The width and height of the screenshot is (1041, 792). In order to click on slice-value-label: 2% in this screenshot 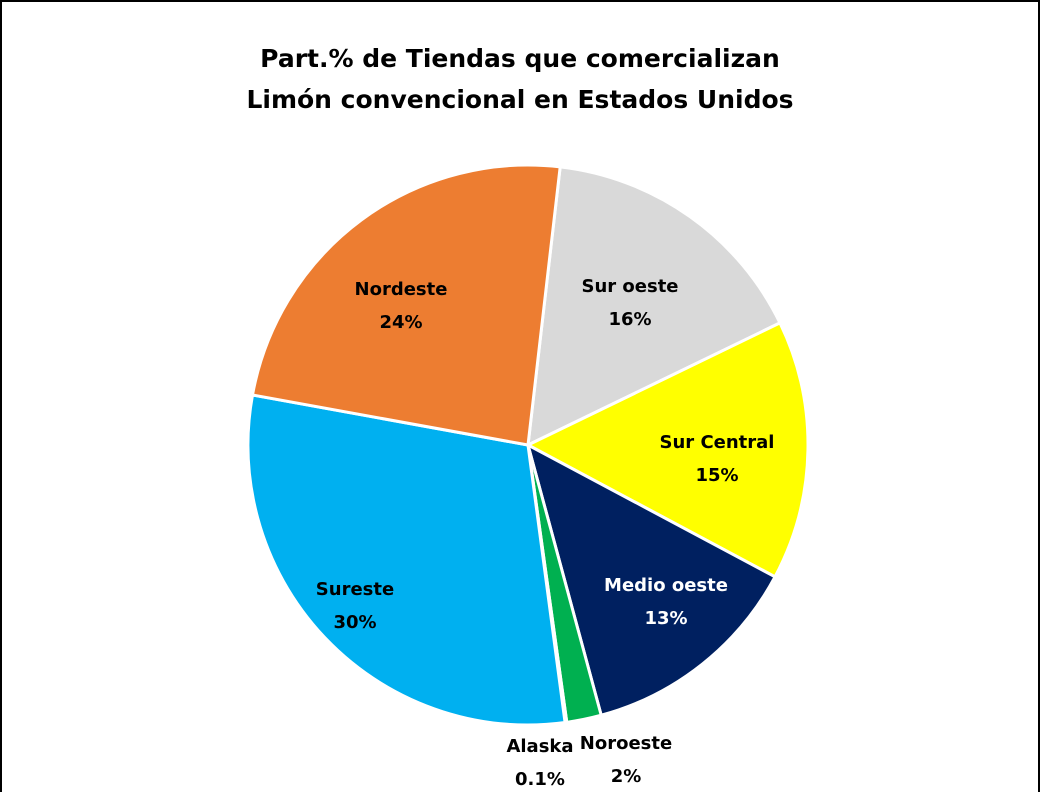, I will do `click(626, 776)`.